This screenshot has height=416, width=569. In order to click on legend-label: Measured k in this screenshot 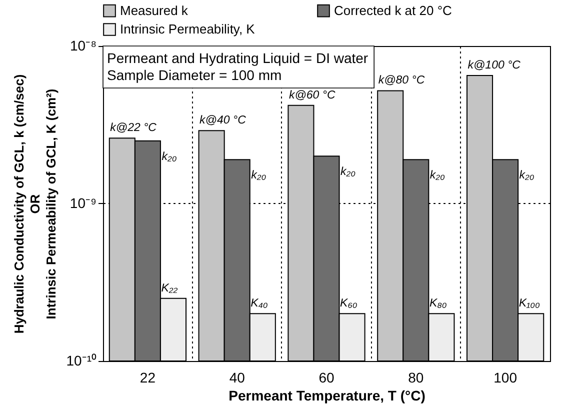, I will do `click(154, 10)`.